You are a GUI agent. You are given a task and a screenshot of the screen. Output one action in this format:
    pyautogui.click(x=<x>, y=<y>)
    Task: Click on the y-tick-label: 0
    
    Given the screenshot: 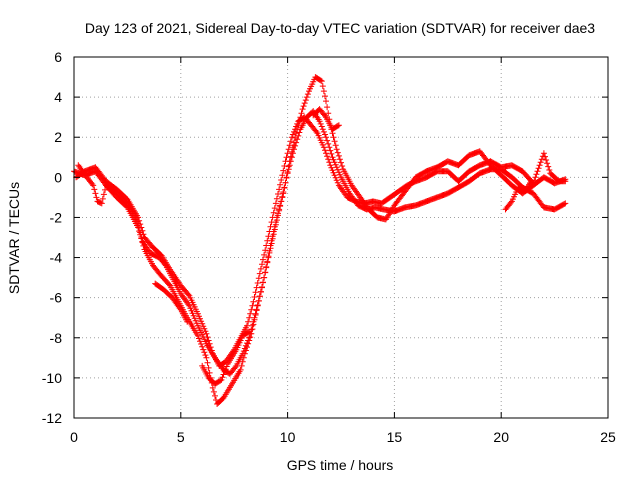 What is the action you would take?
    pyautogui.click(x=58, y=177)
    